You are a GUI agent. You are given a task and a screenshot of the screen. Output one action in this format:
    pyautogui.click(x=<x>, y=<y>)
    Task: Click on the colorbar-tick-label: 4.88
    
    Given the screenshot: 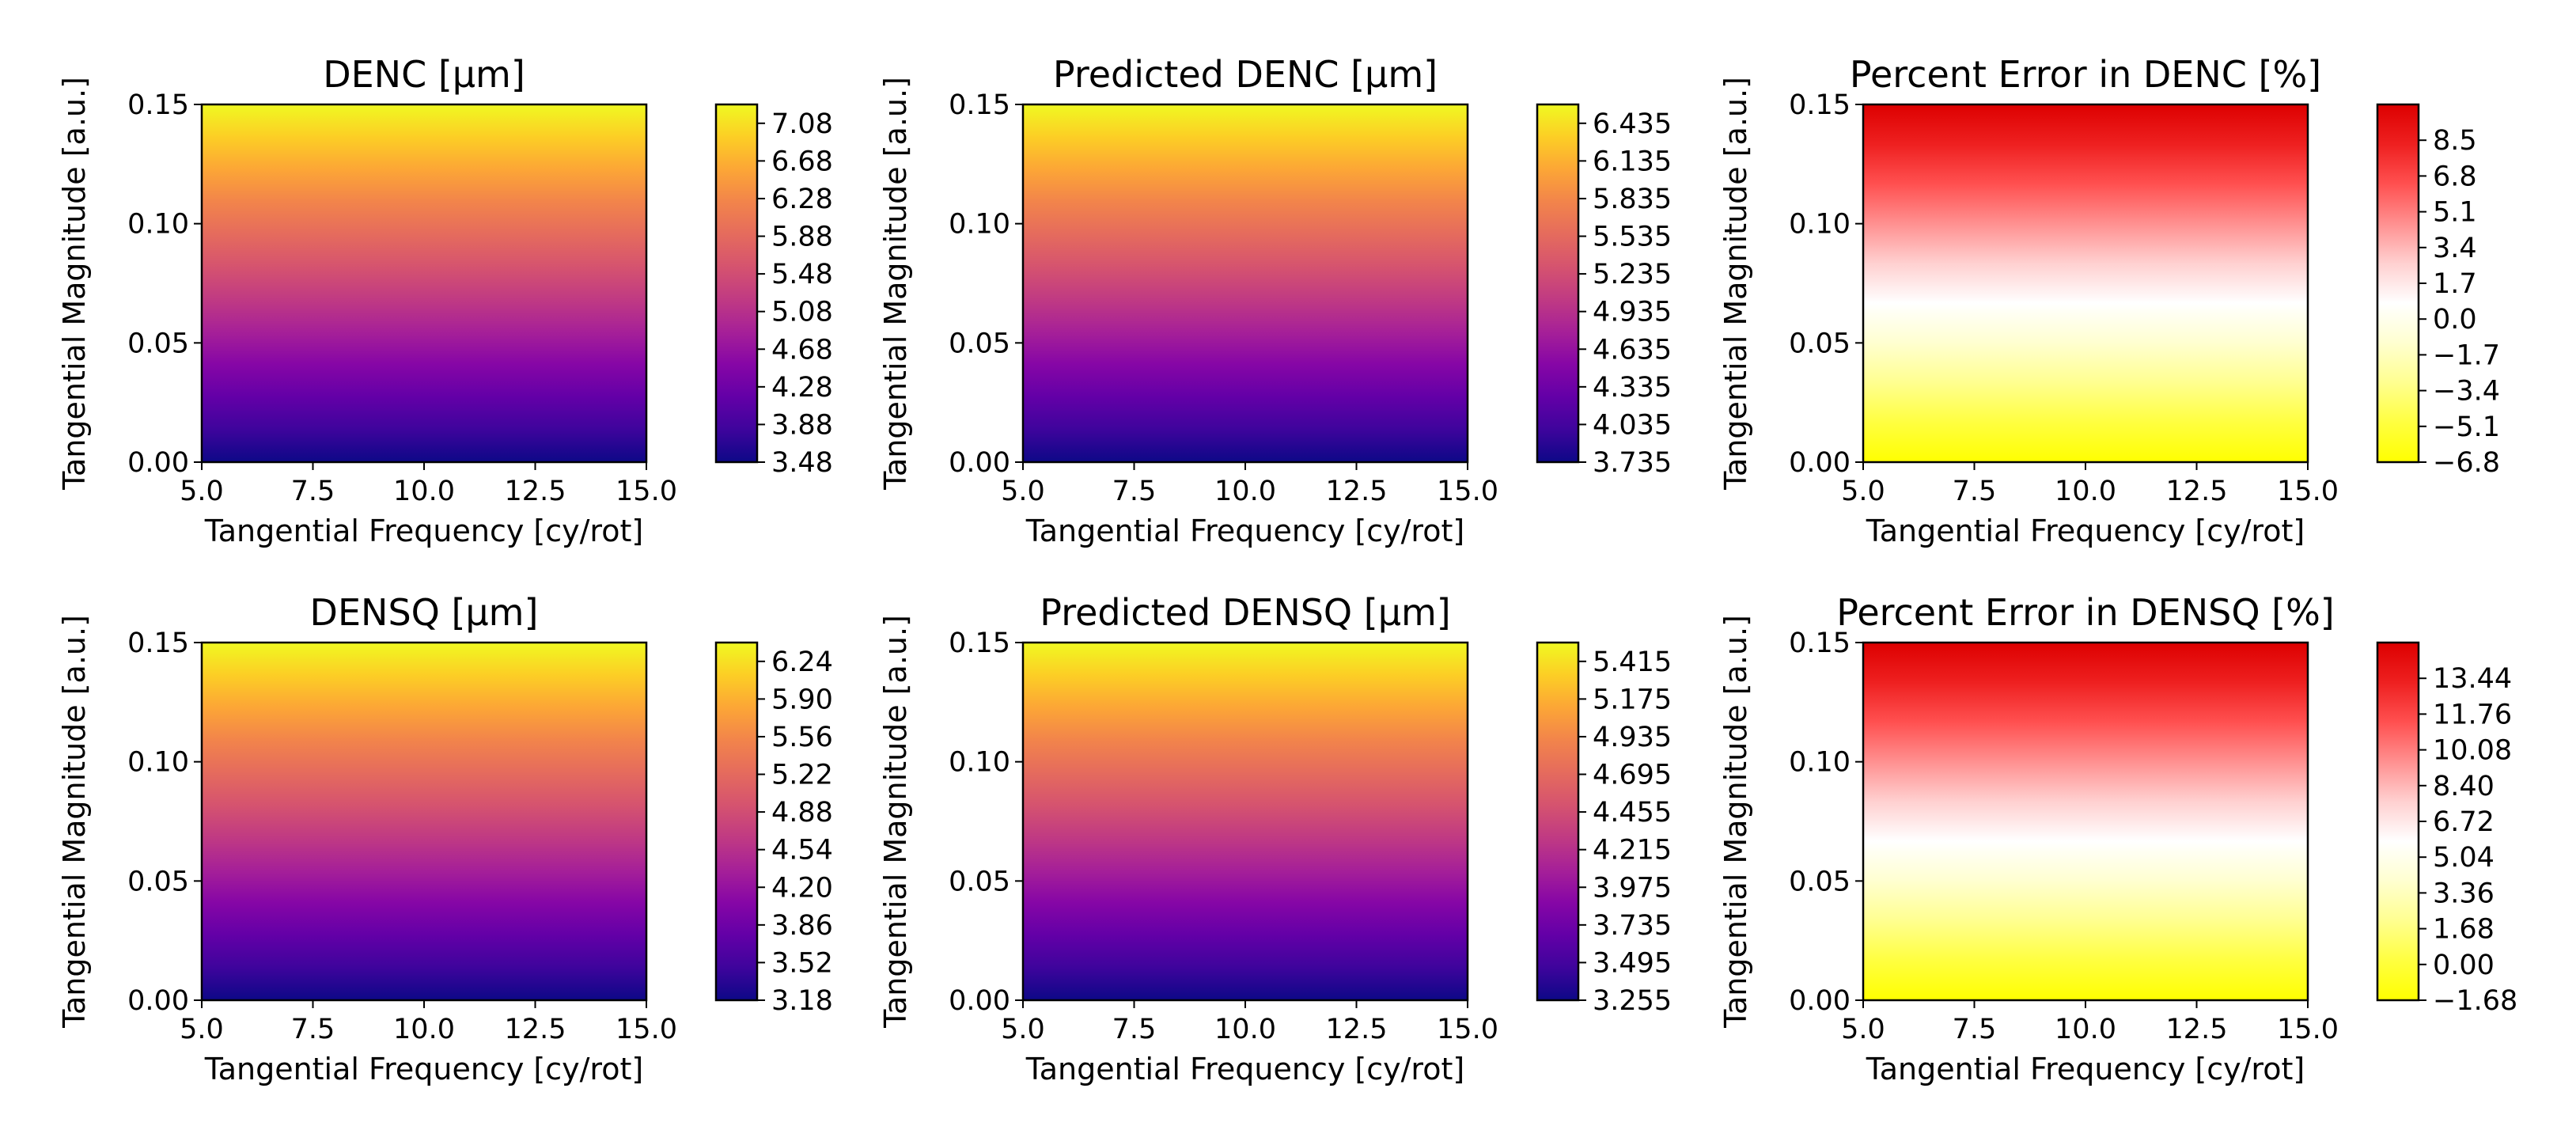 What is the action you would take?
    pyautogui.click(x=802, y=813)
    